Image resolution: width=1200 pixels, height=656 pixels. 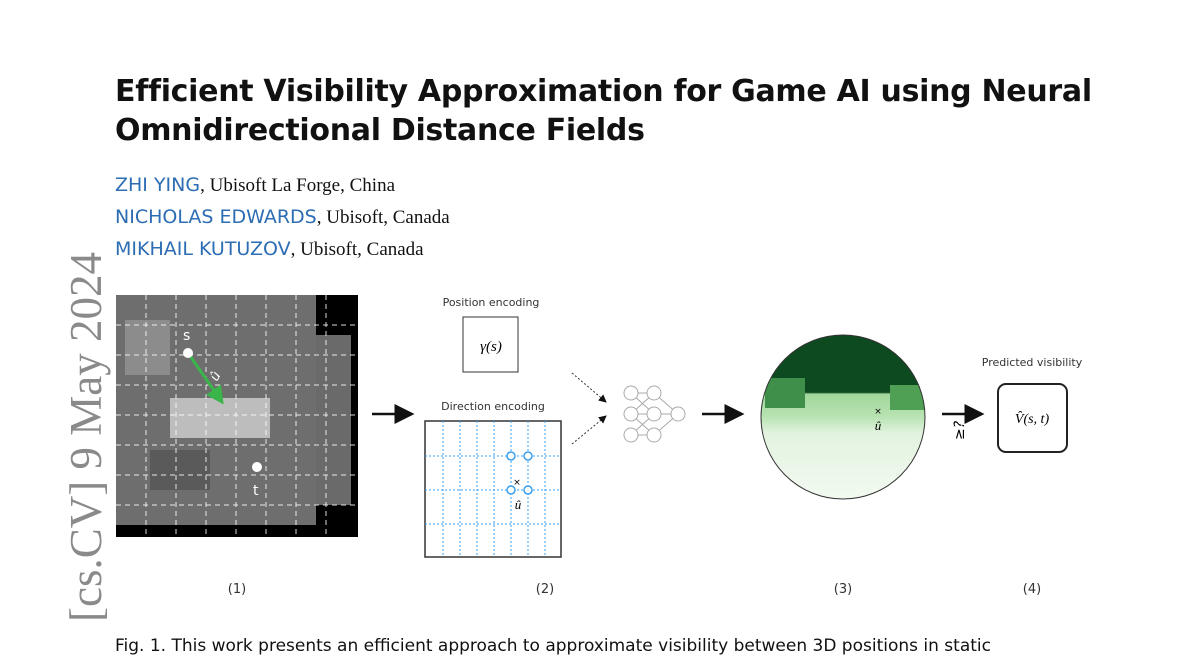 What do you see at coordinates (188, 353) in the screenshot?
I see `source-point` at bounding box center [188, 353].